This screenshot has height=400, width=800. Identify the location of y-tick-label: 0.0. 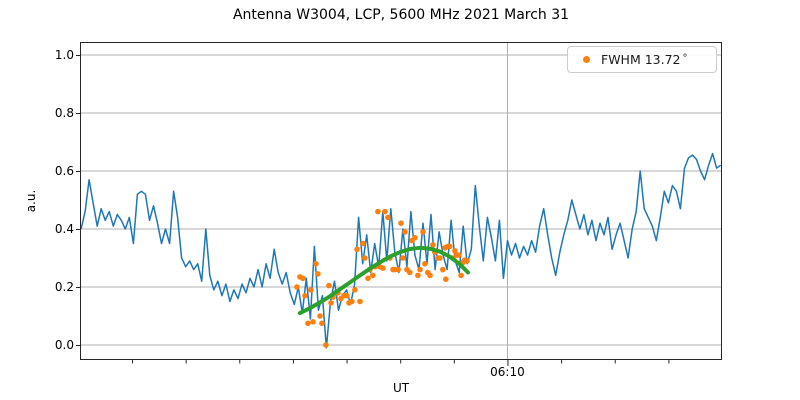
(64, 345).